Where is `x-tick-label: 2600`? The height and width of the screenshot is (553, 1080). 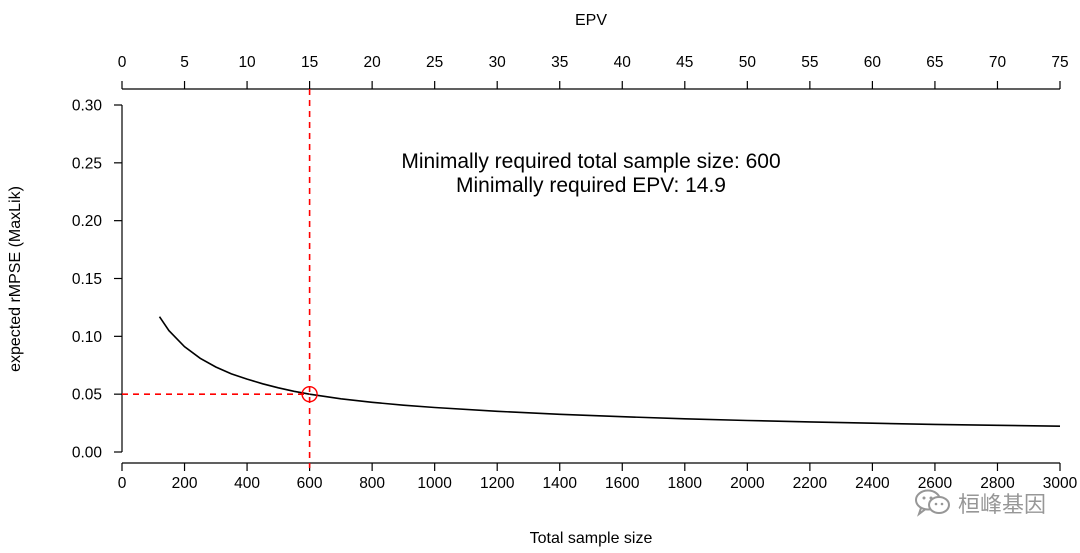
x-tick-label: 2600 is located at coordinates (935, 483).